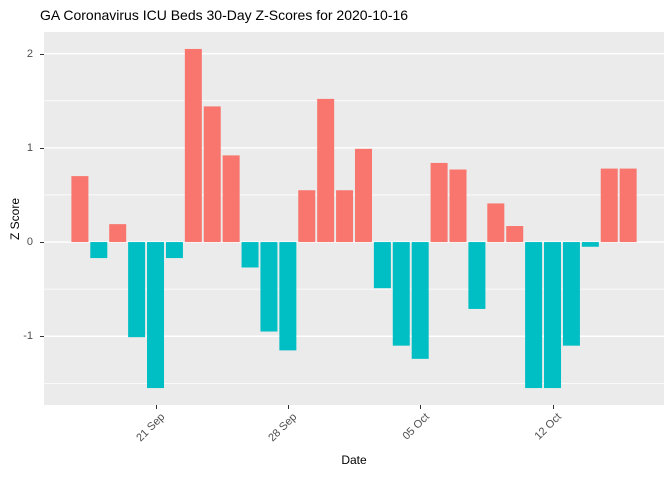 The height and width of the screenshot is (480, 672). Describe the element at coordinates (416, 427) in the screenshot. I see `x-tick-label: 05 Oct` at that location.